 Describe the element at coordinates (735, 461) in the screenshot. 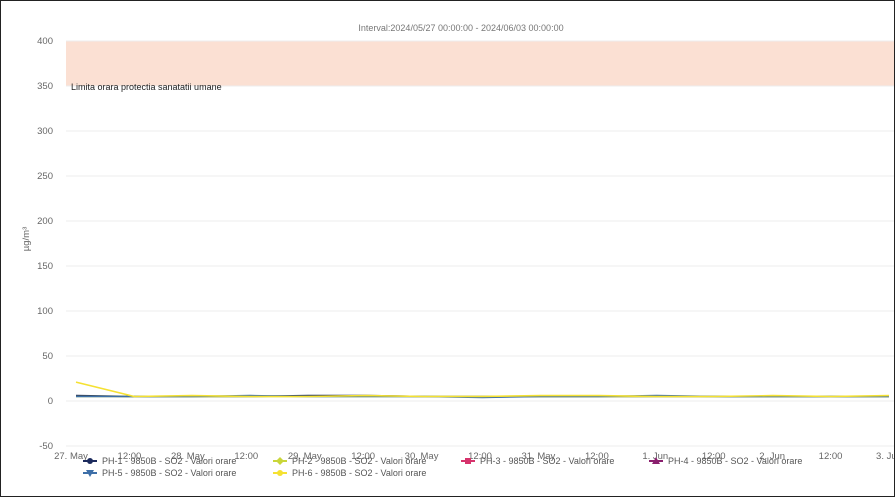

I see `legend-label: PH-4 - 9850B - SO2 - Valori orare` at that location.